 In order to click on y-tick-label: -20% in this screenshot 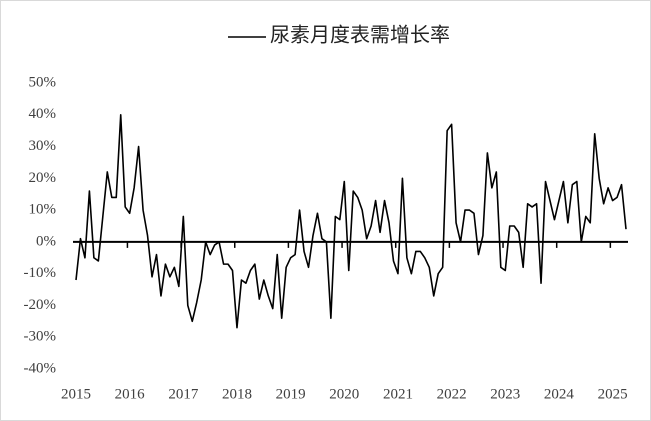, I will do `click(40, 305)`.